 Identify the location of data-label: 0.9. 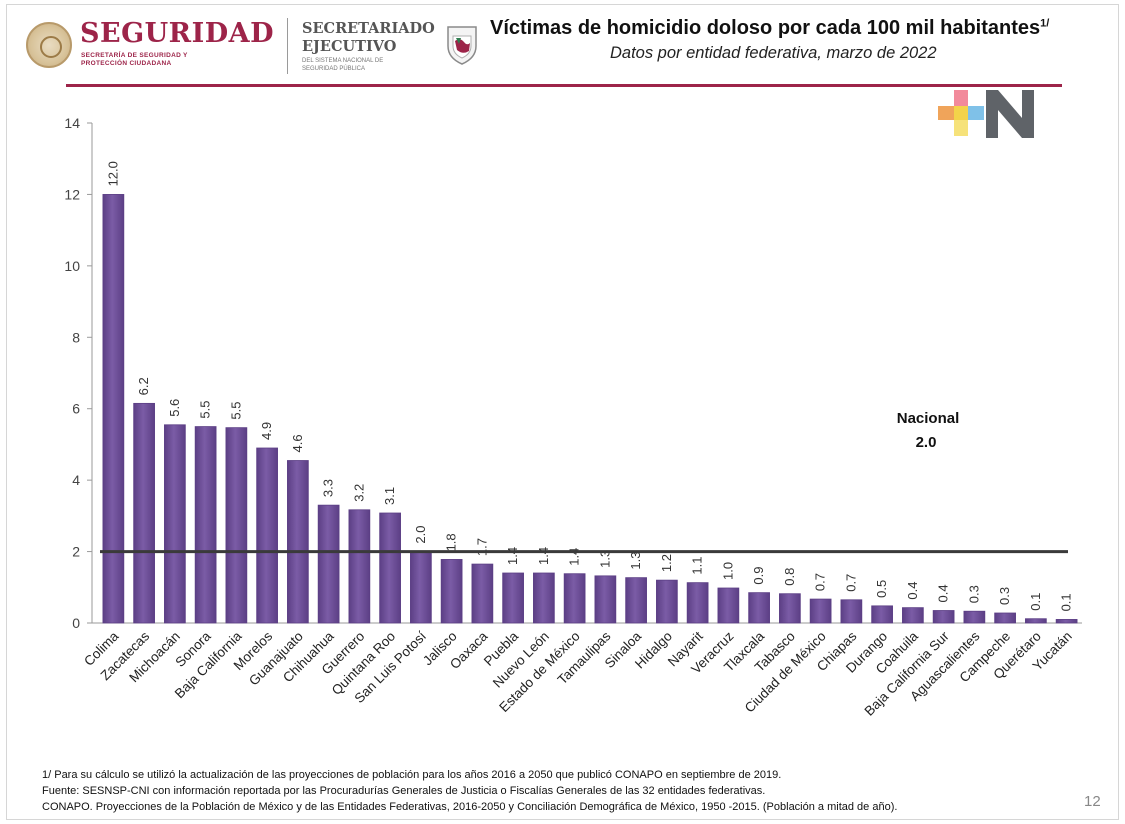
(758, 576).